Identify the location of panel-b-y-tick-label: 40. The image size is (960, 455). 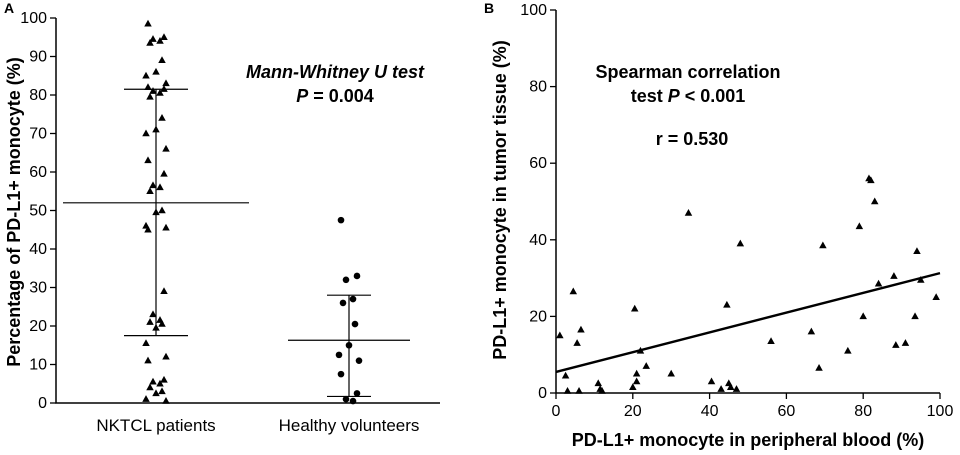
(538, 240).